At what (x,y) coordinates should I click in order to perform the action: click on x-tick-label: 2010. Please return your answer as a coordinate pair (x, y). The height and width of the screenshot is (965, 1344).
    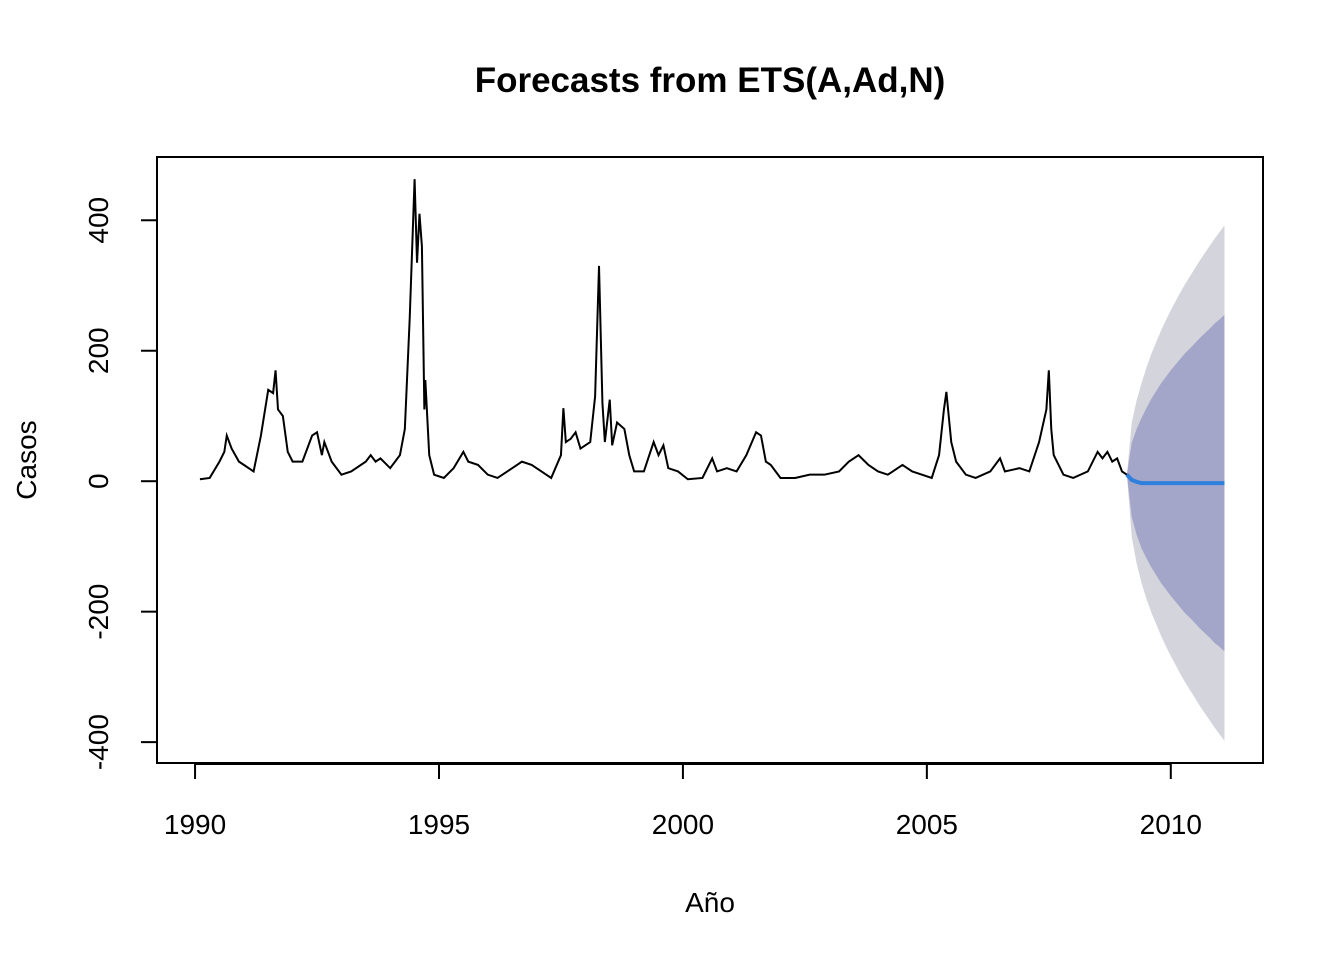
    Looking at the image, I should click on (1171, 824).